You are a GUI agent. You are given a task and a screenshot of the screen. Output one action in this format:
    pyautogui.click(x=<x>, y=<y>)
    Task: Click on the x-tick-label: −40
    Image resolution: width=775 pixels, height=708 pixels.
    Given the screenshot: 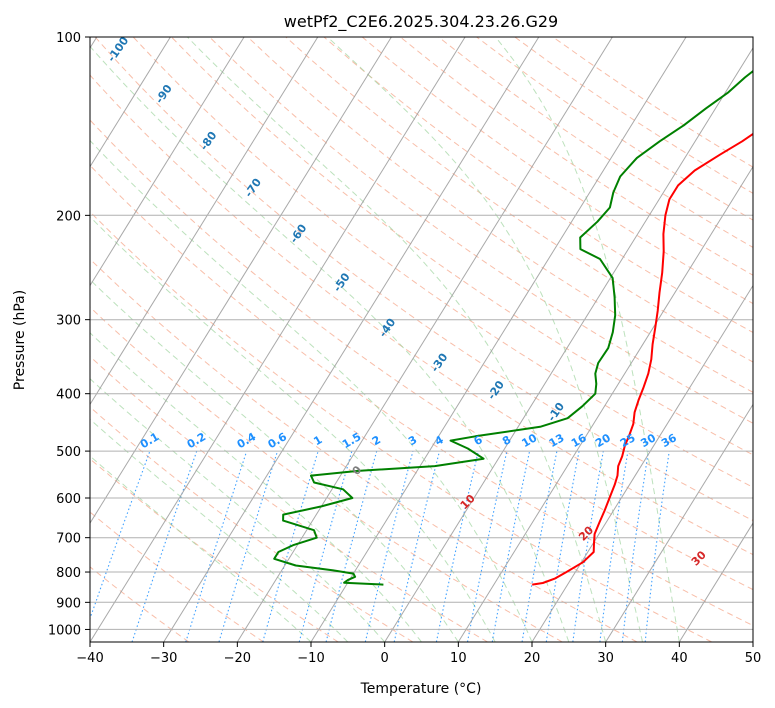 What is the action you would take?
    pyautogui.click(x=89, y=658)
    